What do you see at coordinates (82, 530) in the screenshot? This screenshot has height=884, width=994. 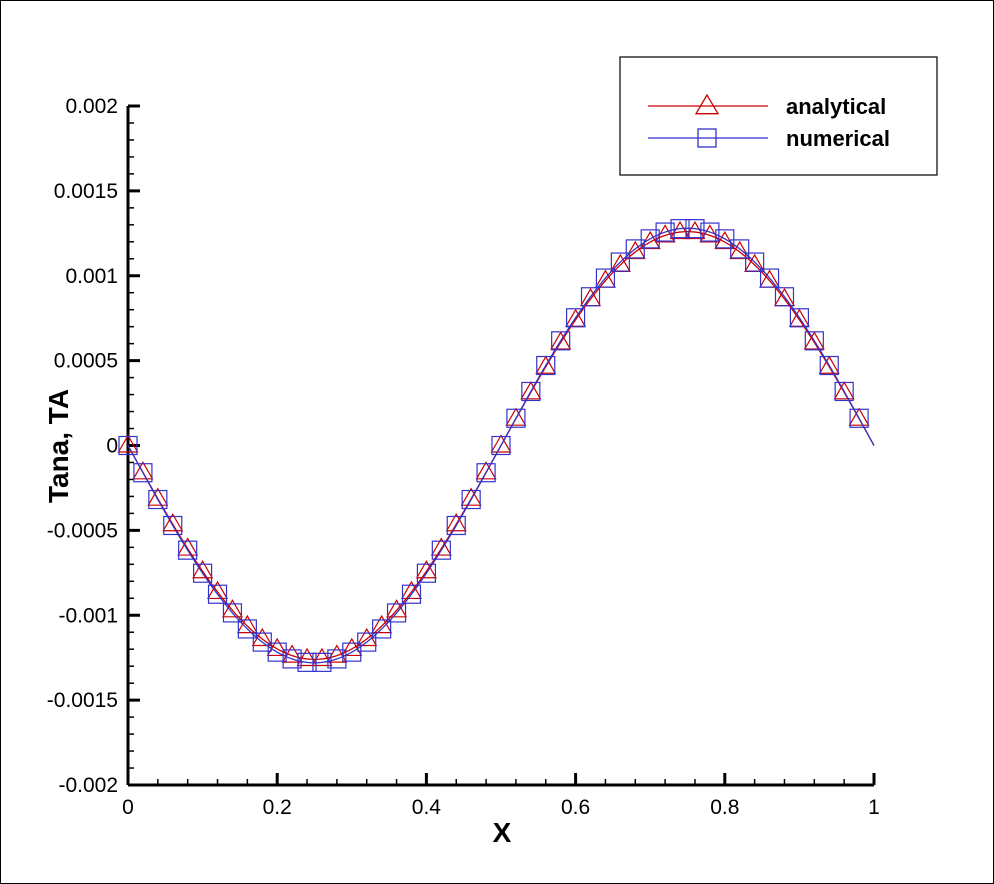 I see `y-tick-label: -0.0005` at bounding box center [82, 530].